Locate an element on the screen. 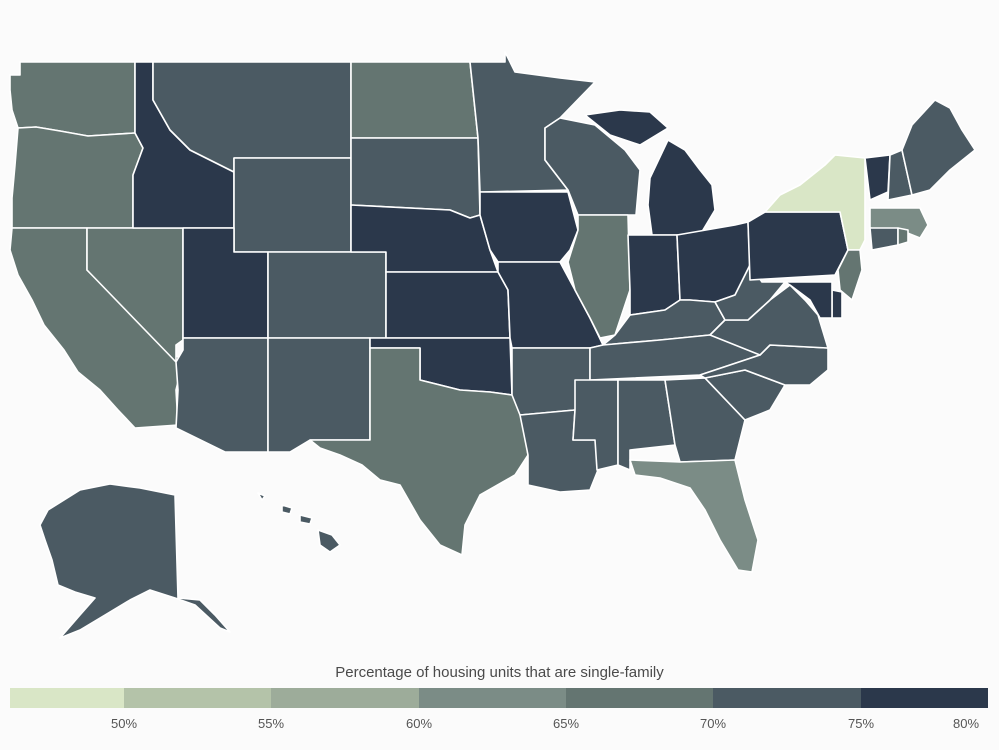 This screenshot has height=750, width=999. state-in is located at coordinates (654, 275).